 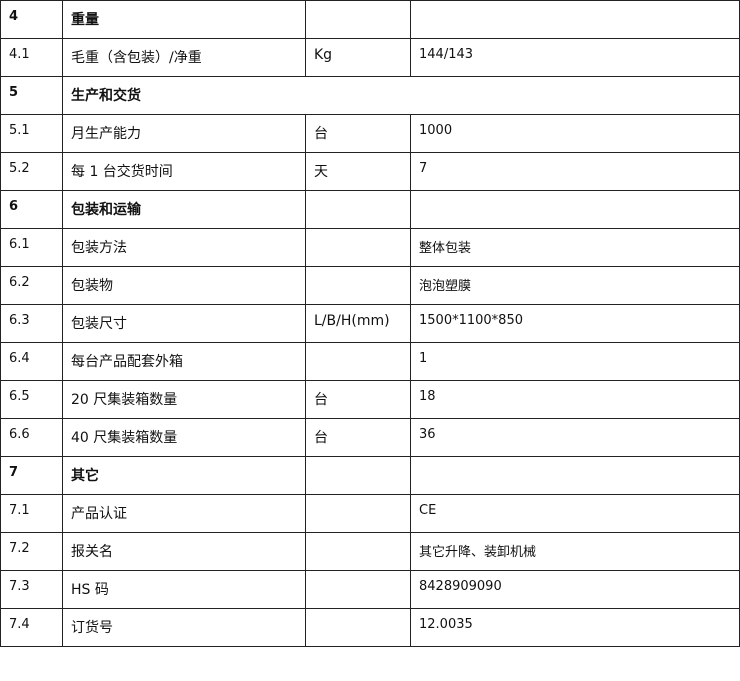 I want to click on row-number: 6, so click(x=31, y=209).